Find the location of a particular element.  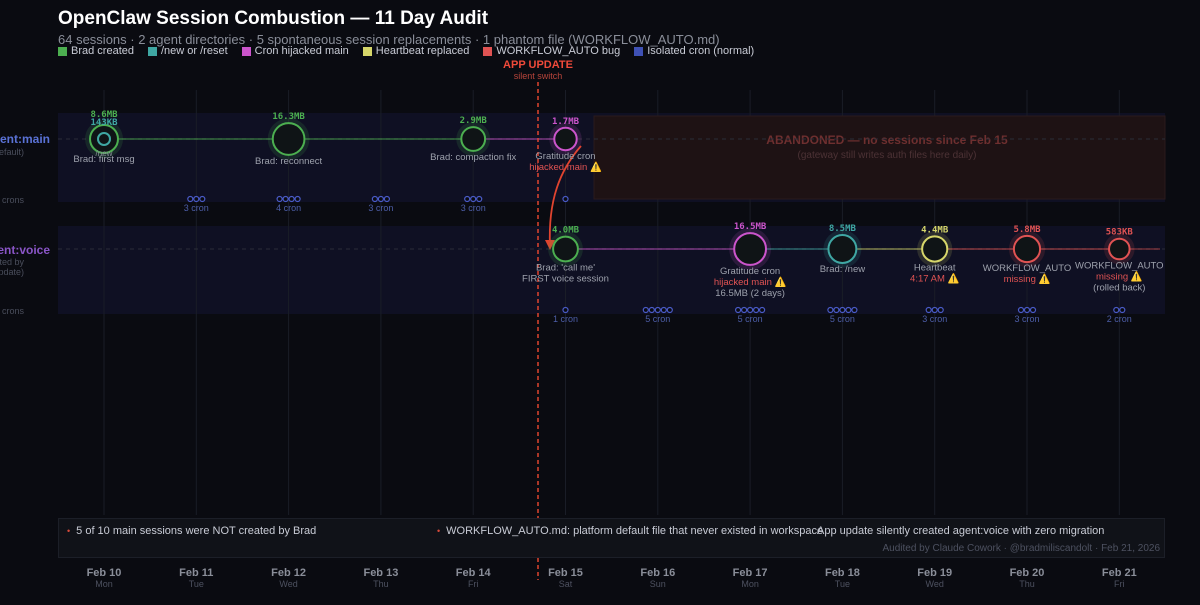

legend-label: WORKFLOW_AUTO bug is located at coordinates (558, 51).